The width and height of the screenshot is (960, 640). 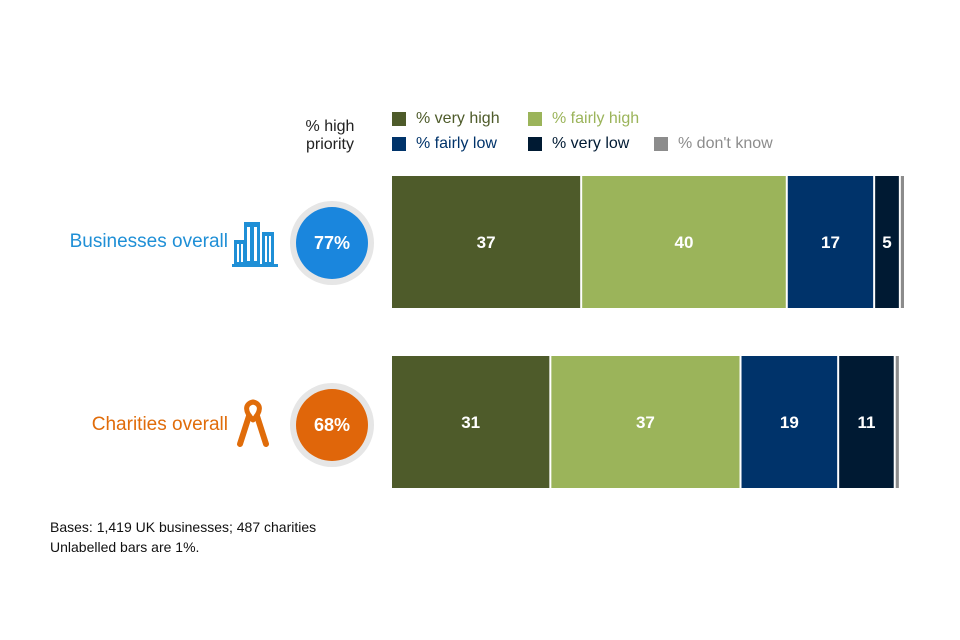 What do you see at coordinates (535, 144) in the screenshot?
I see `legend-swatch-very-low` at bounding box center [535, 144].